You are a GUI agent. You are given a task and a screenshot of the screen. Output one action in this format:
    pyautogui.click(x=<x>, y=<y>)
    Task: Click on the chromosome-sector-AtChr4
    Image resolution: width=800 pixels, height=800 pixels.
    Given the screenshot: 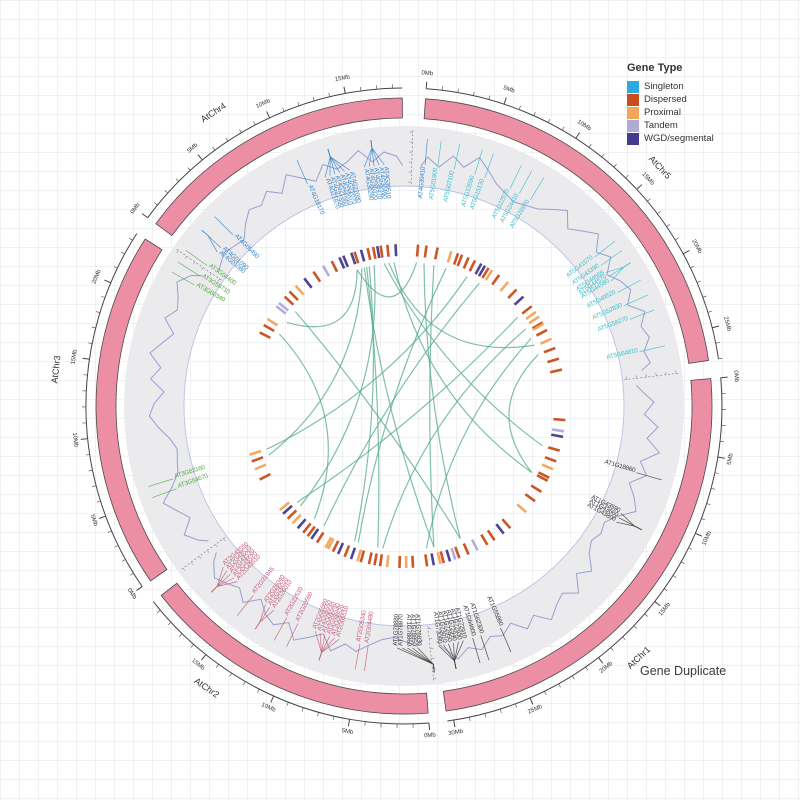 What is the action you would take?
    pyautogui.click(x=279, y=167)
    